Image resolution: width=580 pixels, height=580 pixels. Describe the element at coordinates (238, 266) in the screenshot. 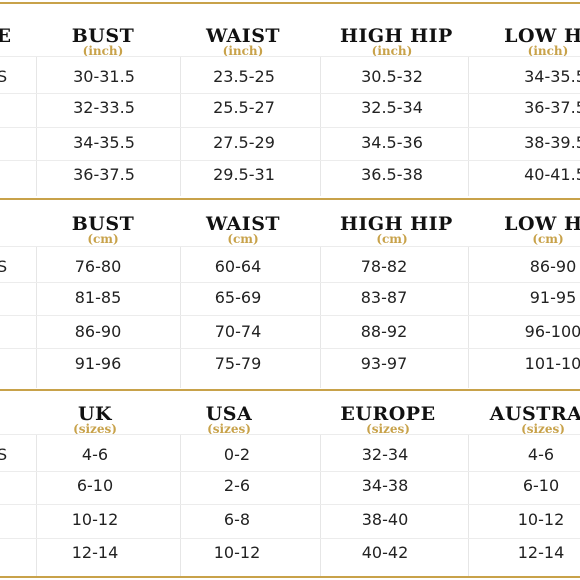

I see `waist-value: 60-64` at that location.